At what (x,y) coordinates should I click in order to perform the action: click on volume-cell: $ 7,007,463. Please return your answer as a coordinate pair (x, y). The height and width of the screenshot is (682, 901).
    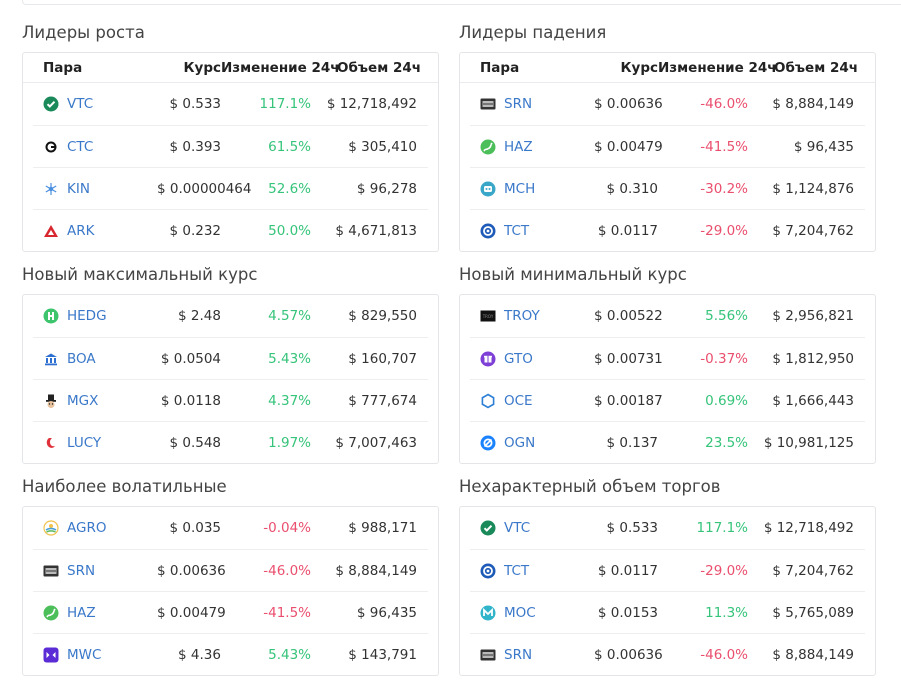
    Looking at the image, I should click on (376, 442).